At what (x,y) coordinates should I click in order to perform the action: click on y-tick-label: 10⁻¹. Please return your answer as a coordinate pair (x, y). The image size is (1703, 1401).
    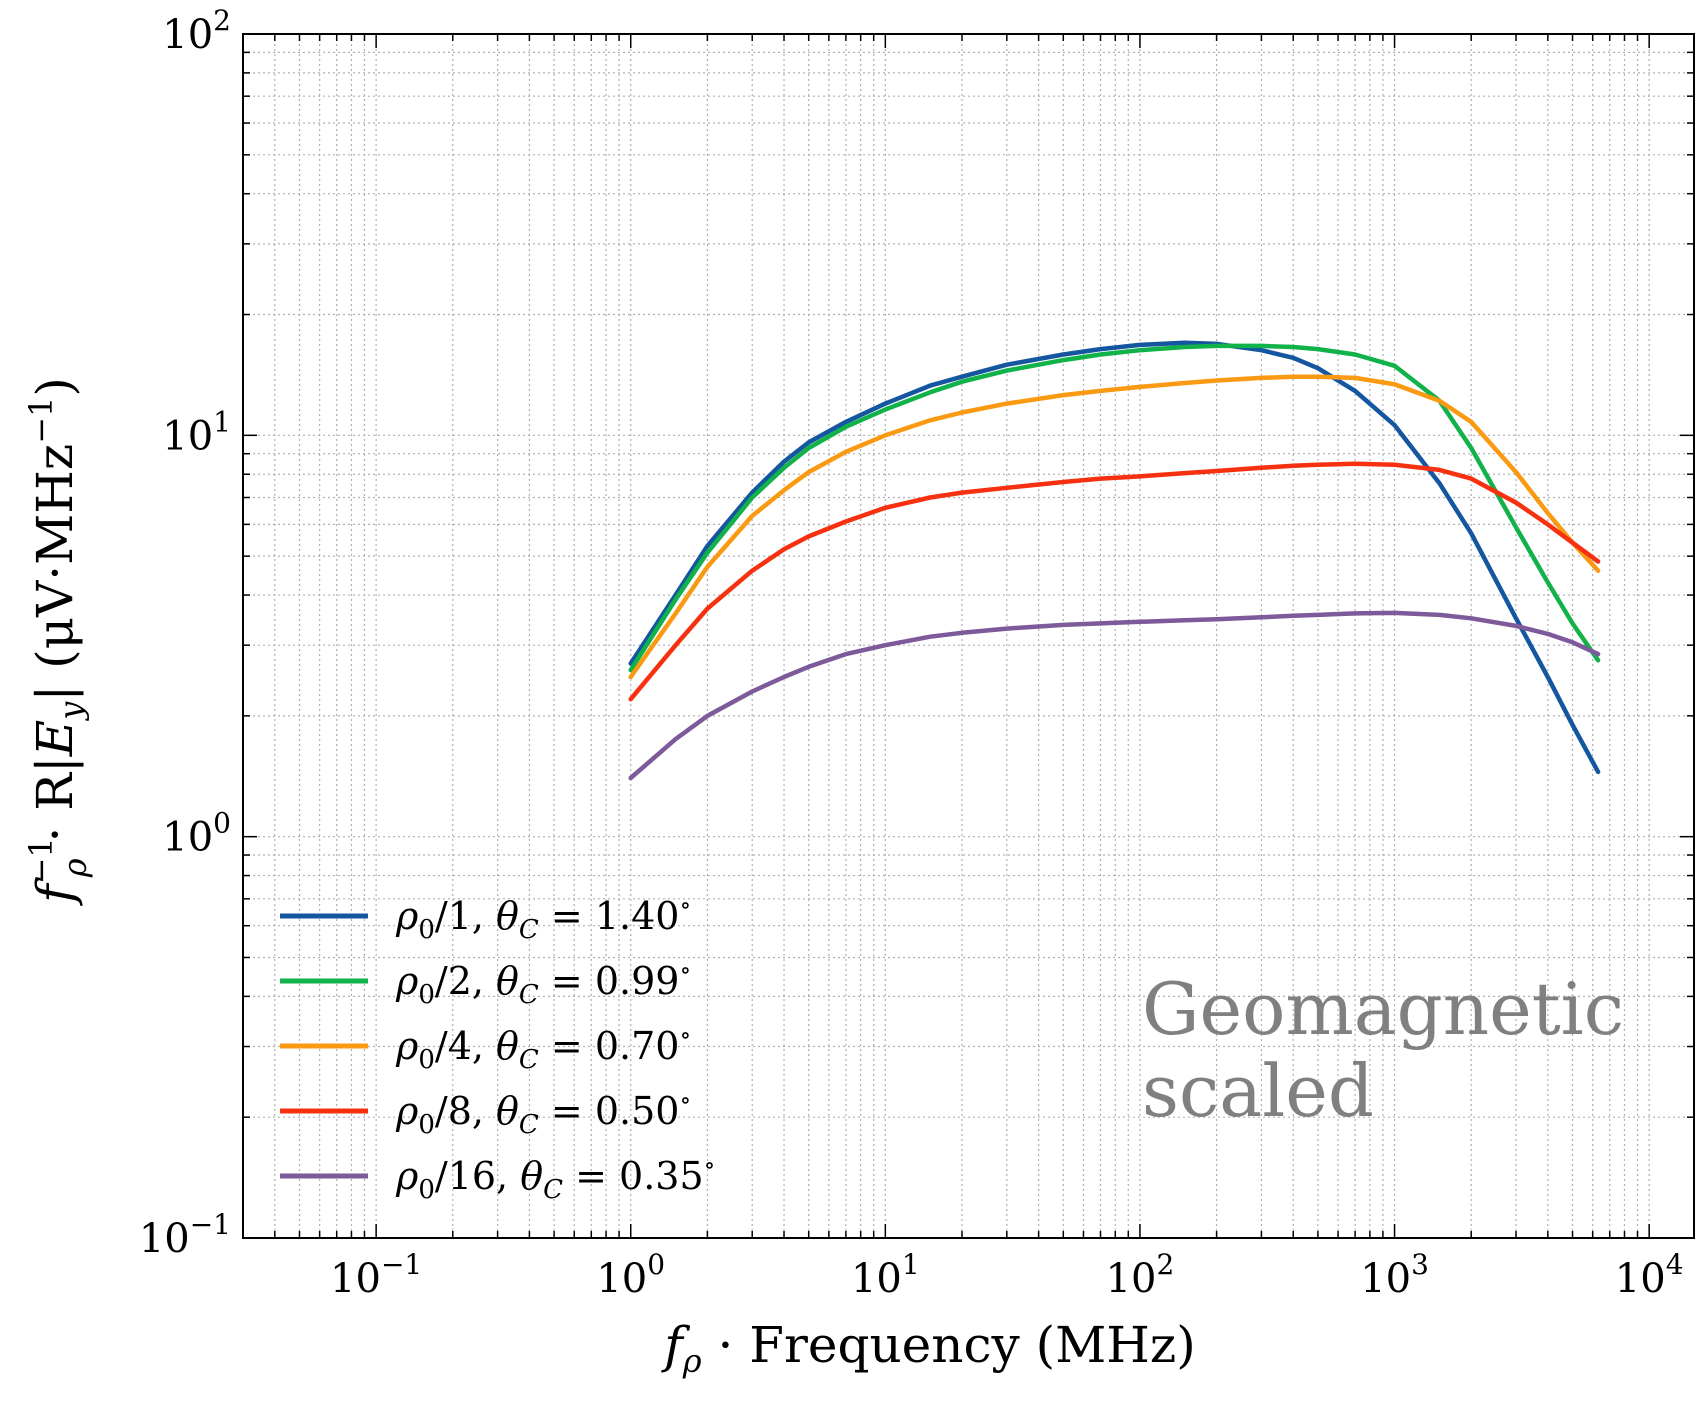
    Looking at the image, I should click on (185, 1235).